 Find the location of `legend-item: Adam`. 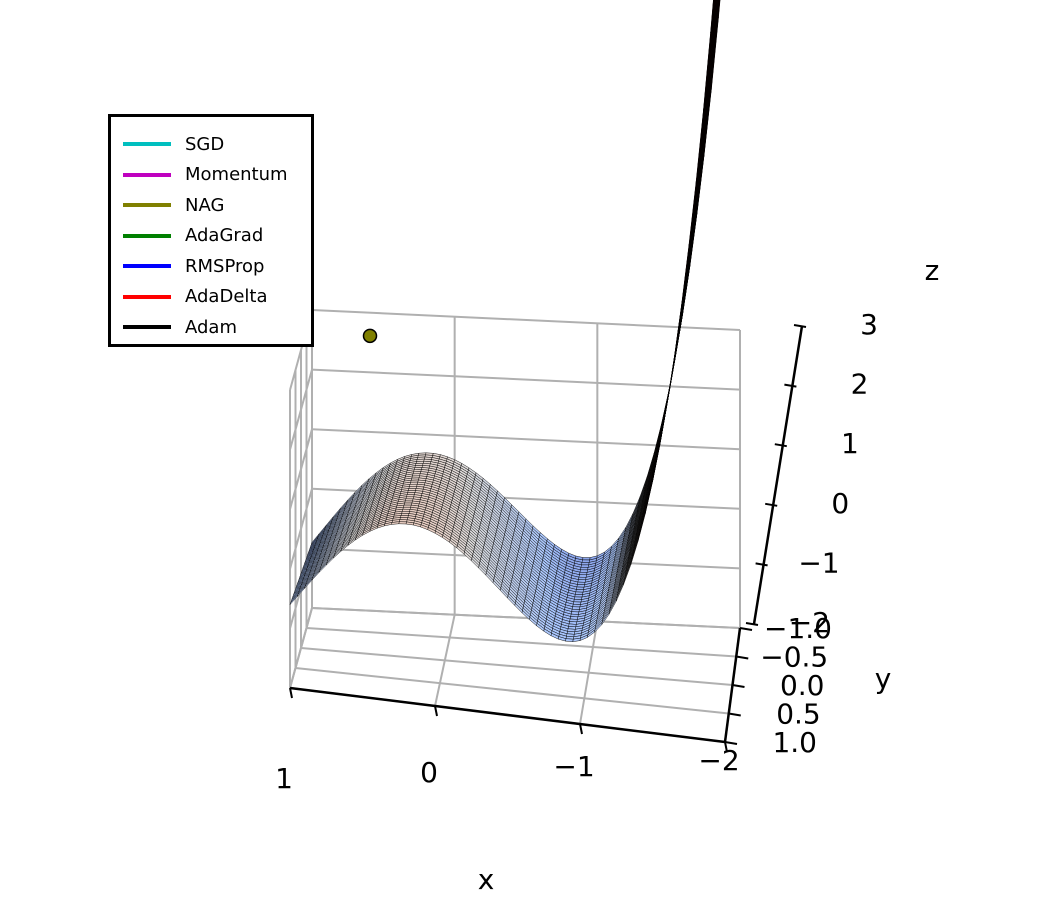

legend-item: Adam is located at coordinates (217, 327).